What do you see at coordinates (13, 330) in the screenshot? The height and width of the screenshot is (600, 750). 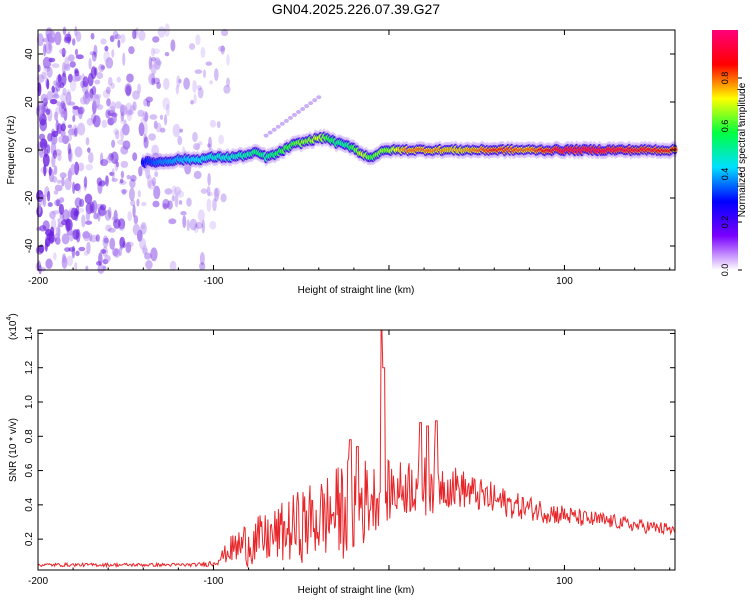 I see `snr-y-multiplier-base: (x10` at bounding box center [13, 330].